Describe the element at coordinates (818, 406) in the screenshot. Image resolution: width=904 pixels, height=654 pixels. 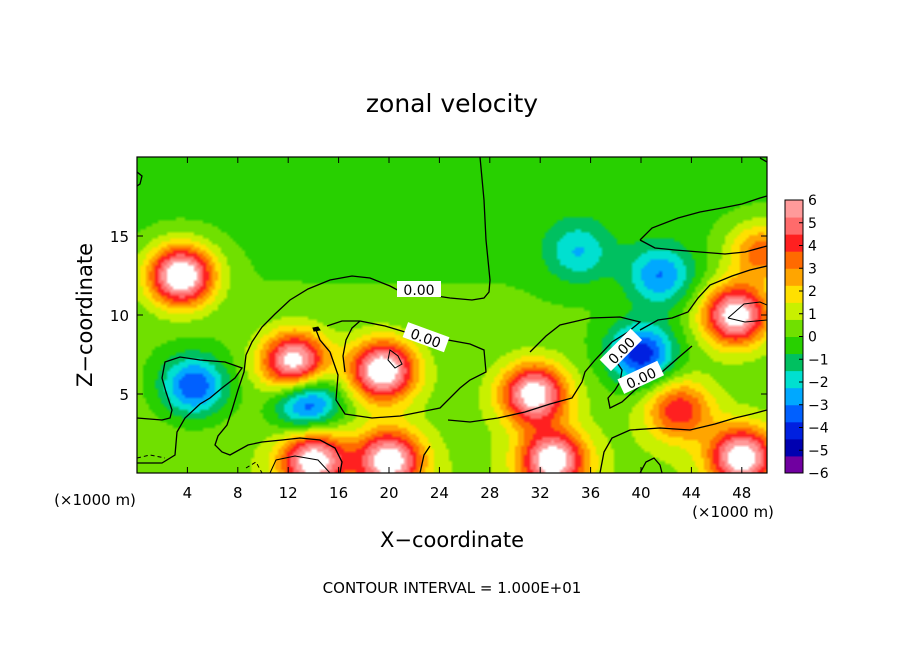
I see `colorbar-label: −3` at that location.